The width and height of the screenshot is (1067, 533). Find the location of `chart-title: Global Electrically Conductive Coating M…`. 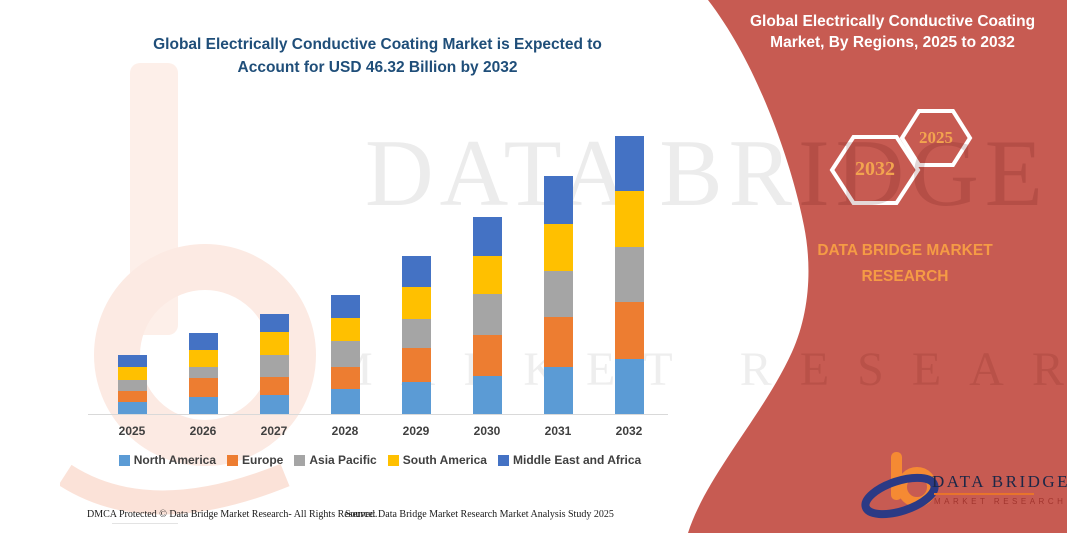

chart-title: Global Electrically Conductive Coating M… is located at coordinates (377, 56).